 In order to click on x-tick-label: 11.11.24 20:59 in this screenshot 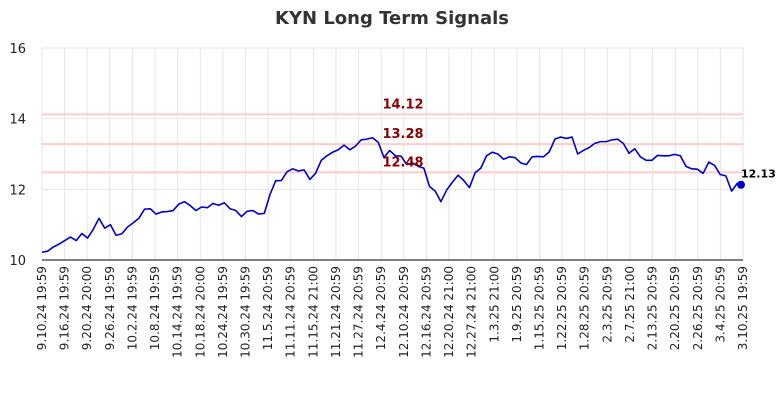, I will do `click(291, 312)`.